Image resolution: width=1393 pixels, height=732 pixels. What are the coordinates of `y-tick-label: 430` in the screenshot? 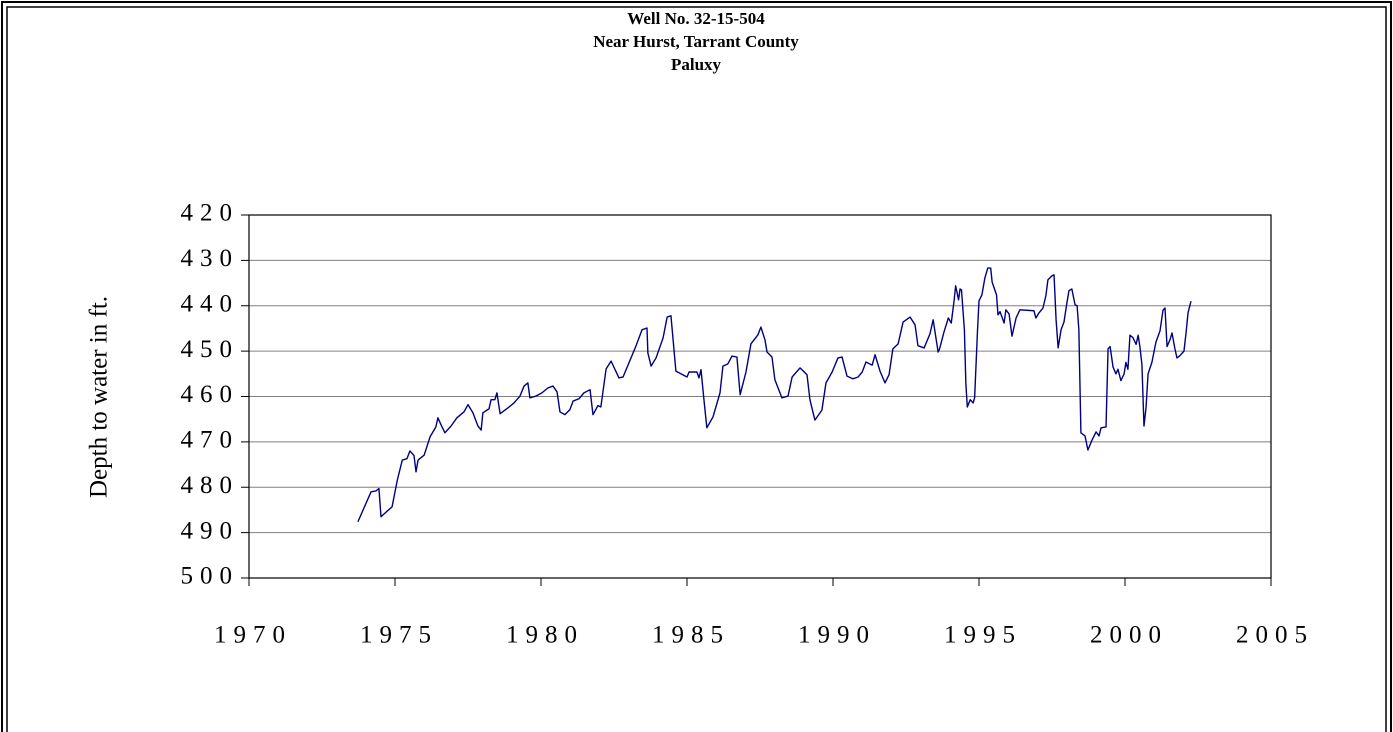 It's located at (210, 258).